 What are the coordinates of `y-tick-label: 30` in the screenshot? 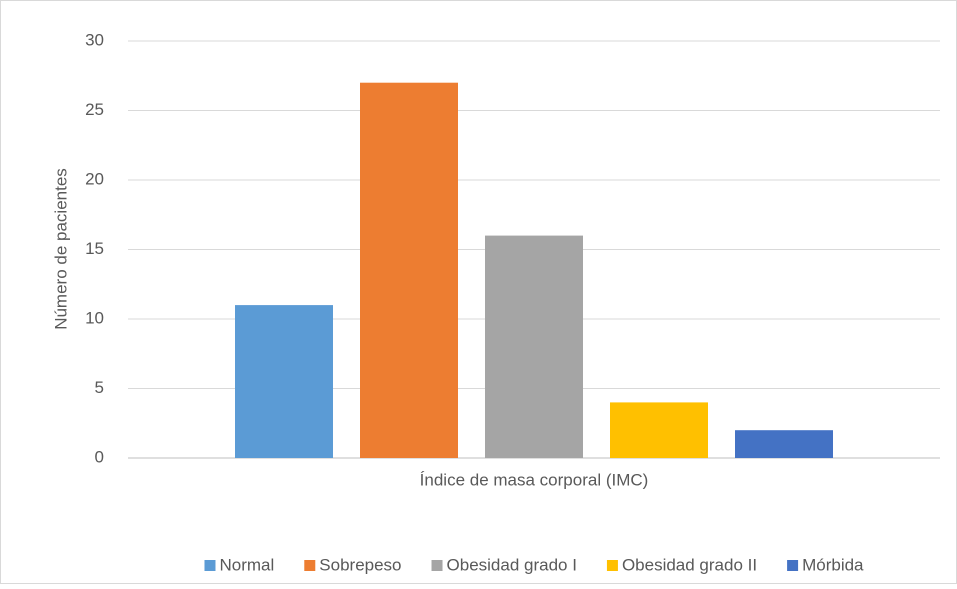 It's located at (94, 39).